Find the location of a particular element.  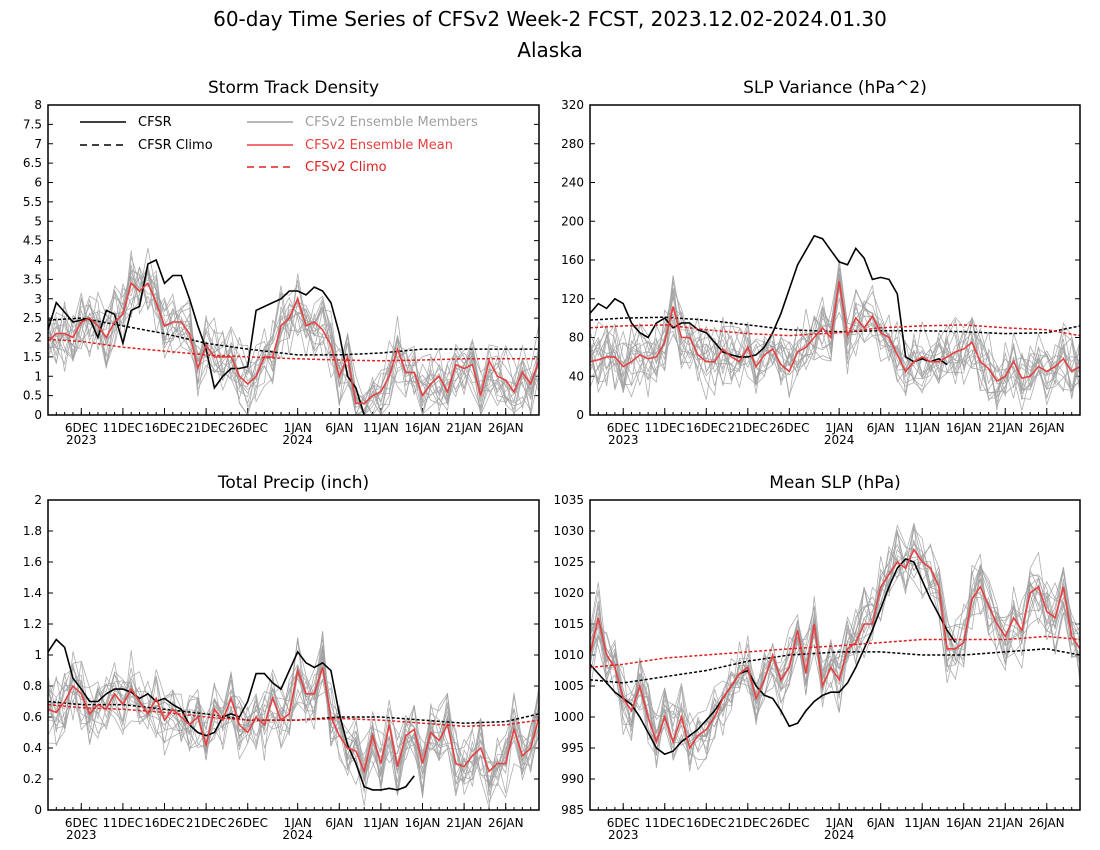

y-tick-label: 4 is located at coordinates (38, 260).